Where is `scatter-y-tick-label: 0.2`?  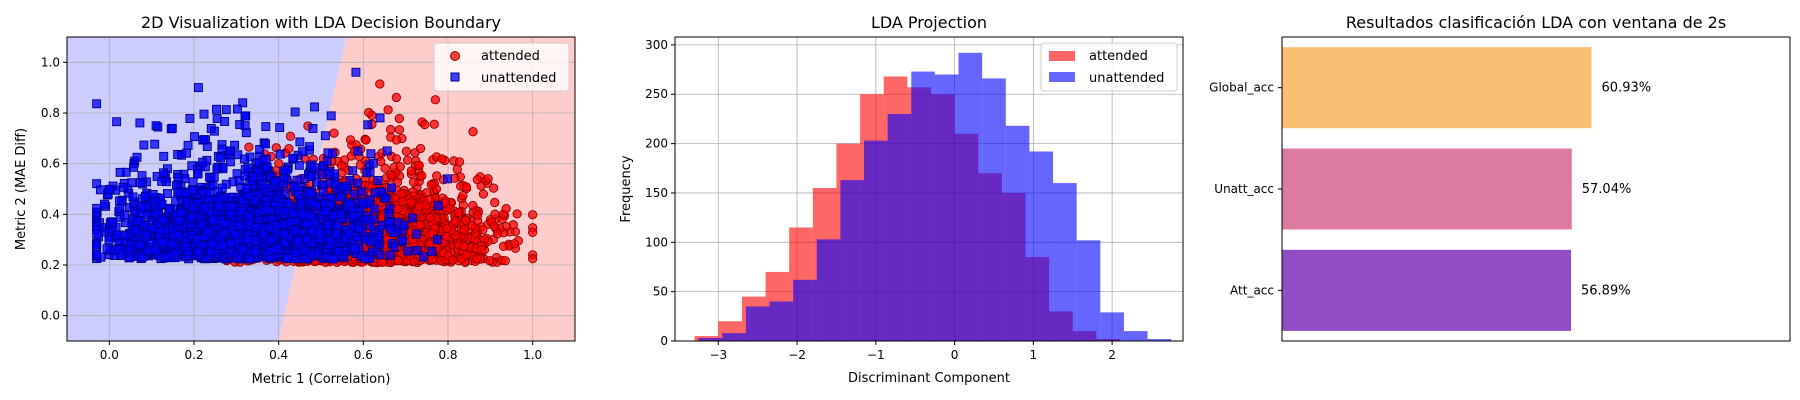 scatter-y-tick-label: 0.2 is located at coordinates (50, 265).